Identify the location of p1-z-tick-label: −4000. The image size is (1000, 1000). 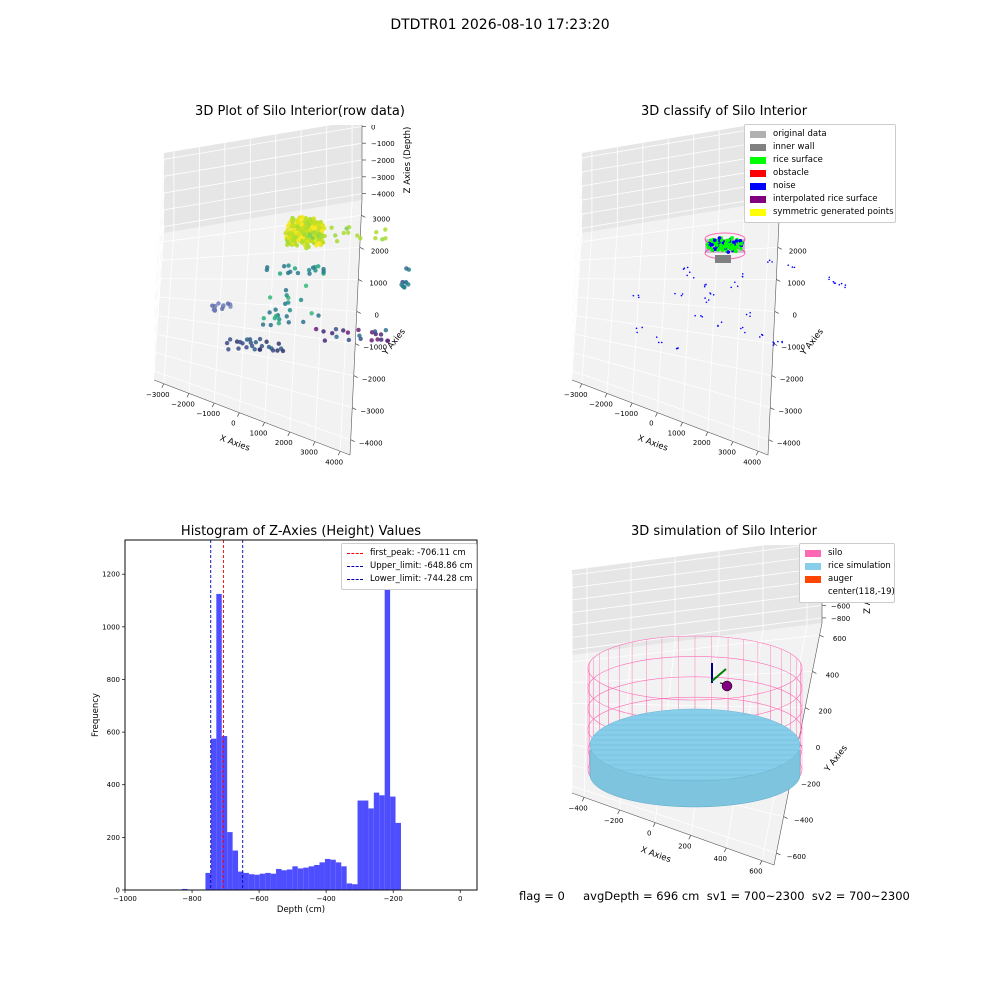
(383, 195).